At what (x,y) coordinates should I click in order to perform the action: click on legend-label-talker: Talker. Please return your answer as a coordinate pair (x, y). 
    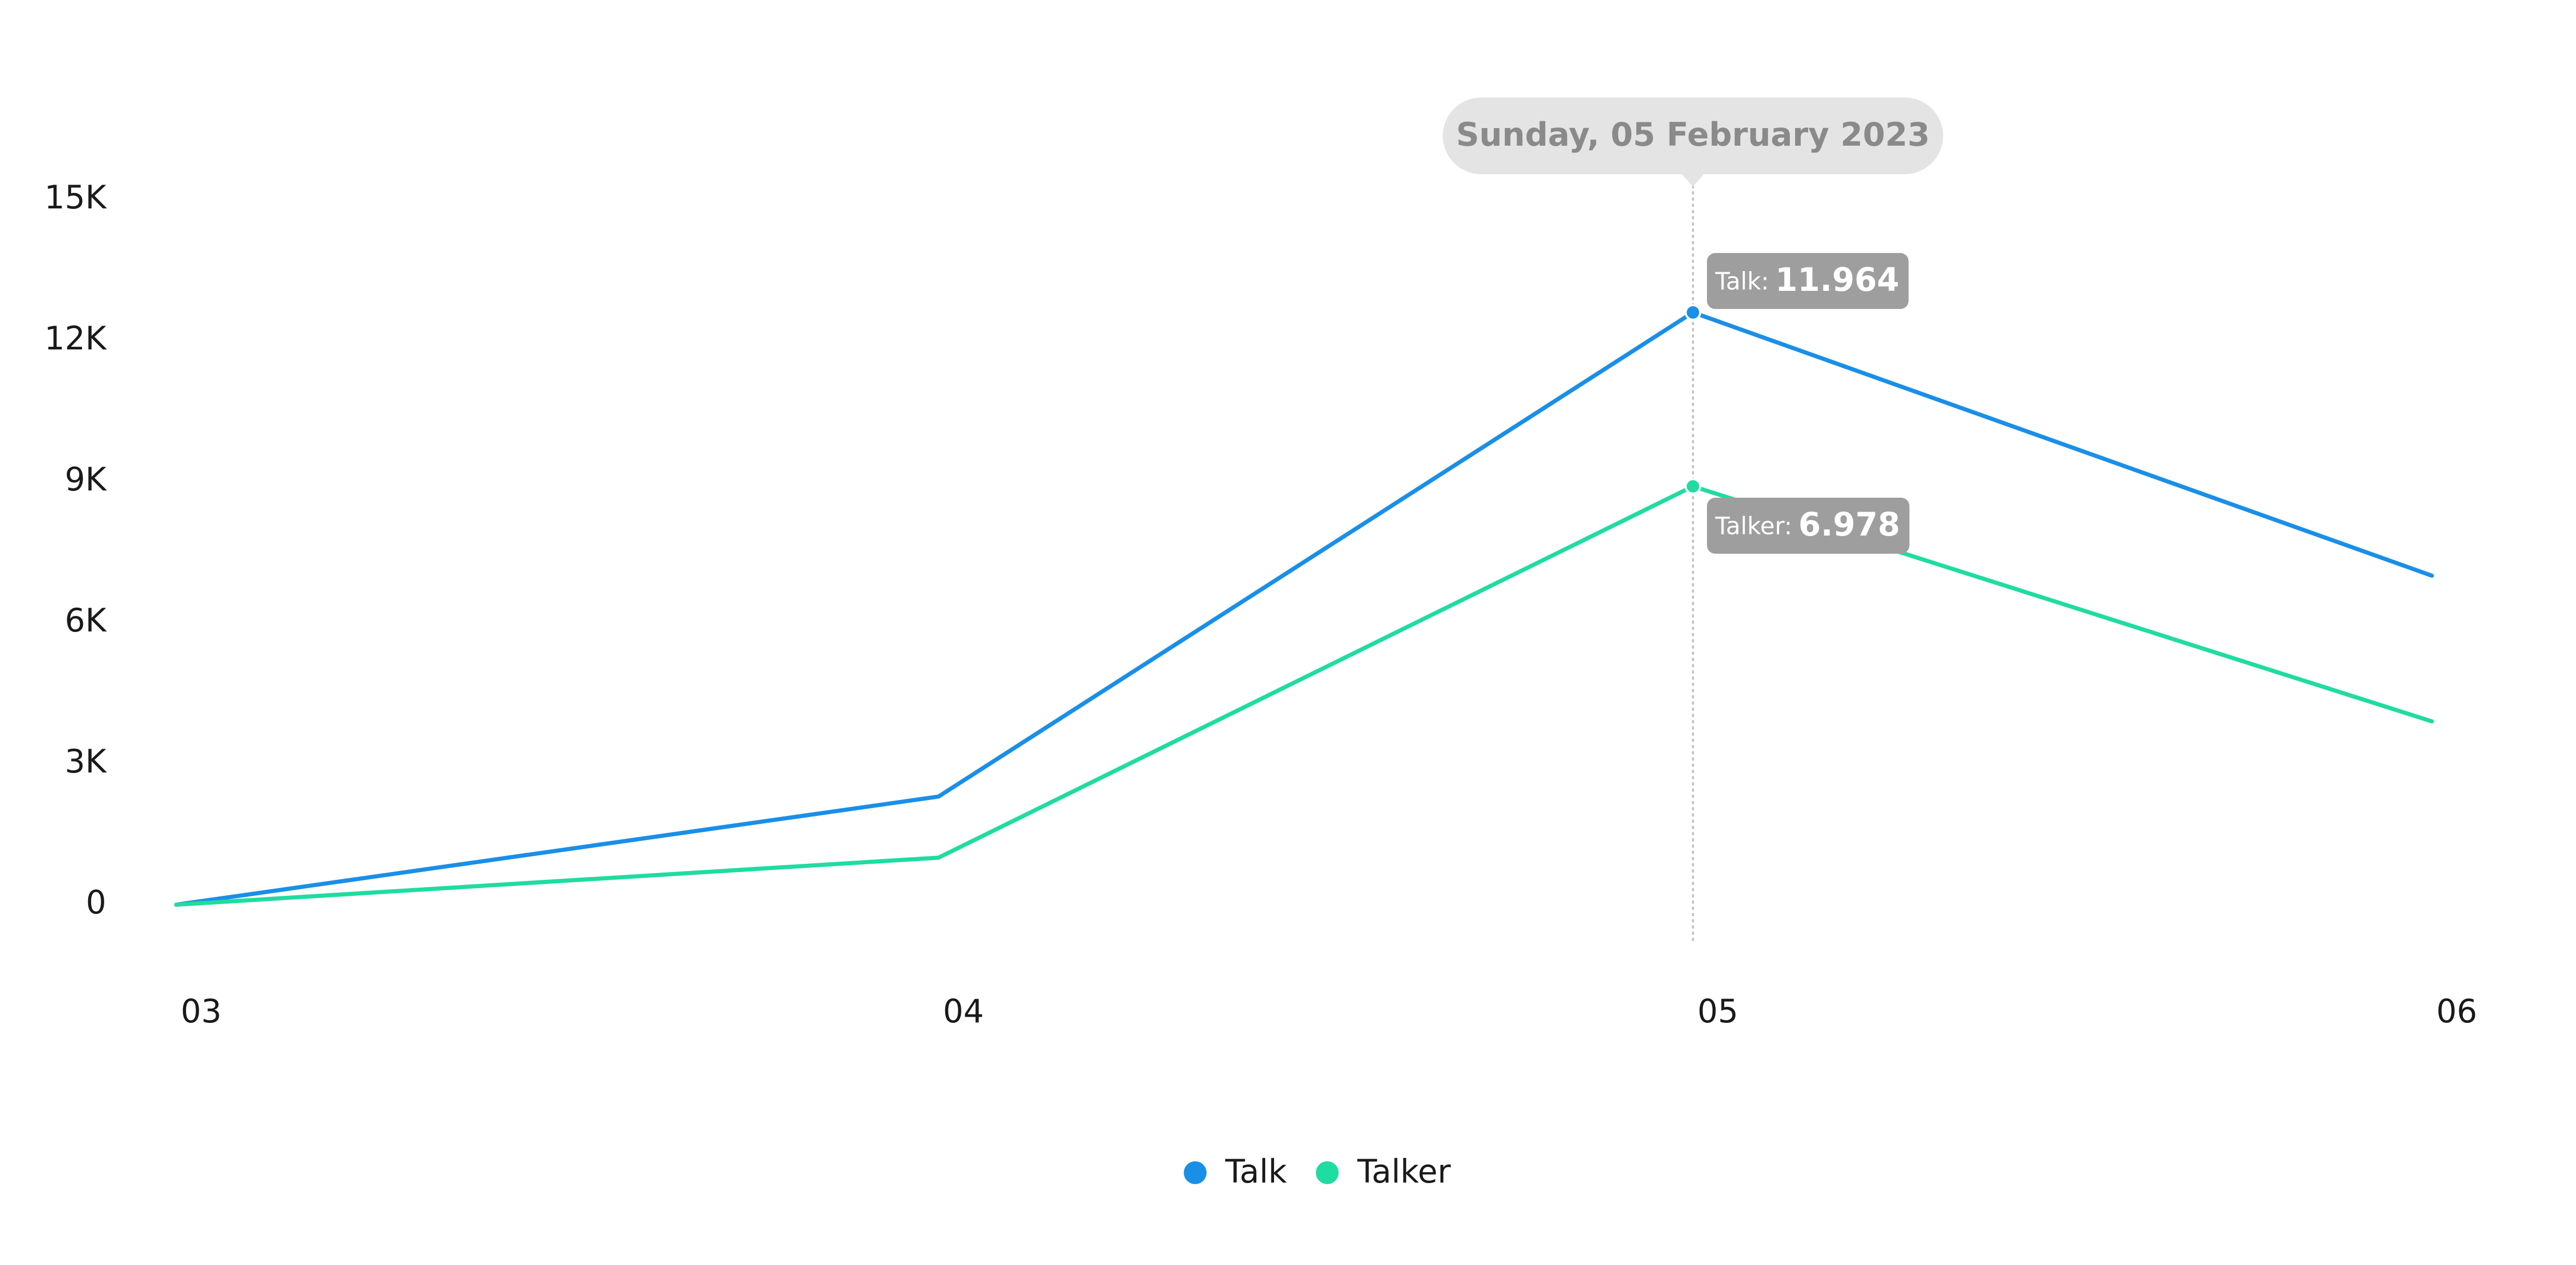
    Looking at the image, I should click on (1404, 1171).